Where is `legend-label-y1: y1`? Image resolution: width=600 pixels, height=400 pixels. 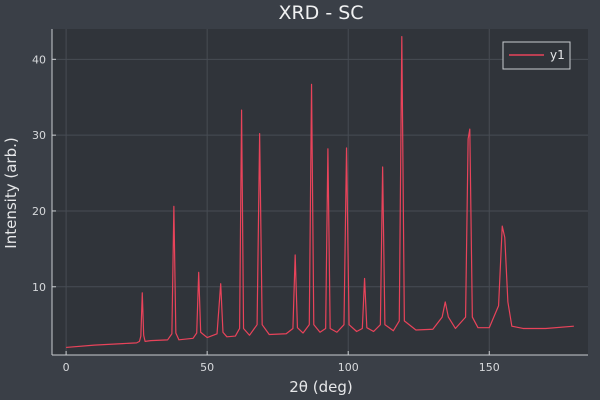 legend-label-y1: y1 is located at coordinates (557, 55).